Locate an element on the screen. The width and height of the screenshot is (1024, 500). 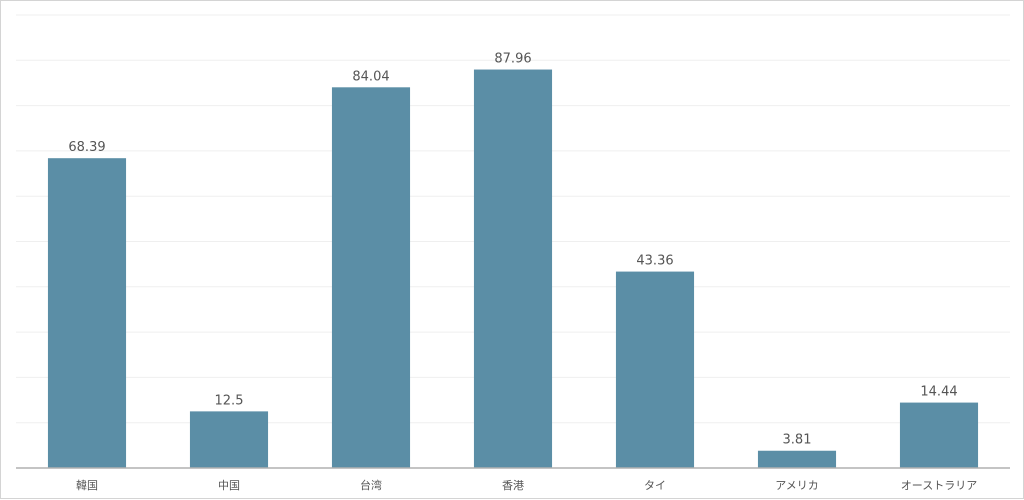
value-label: 12.5 is located at coordinates (229, 400).